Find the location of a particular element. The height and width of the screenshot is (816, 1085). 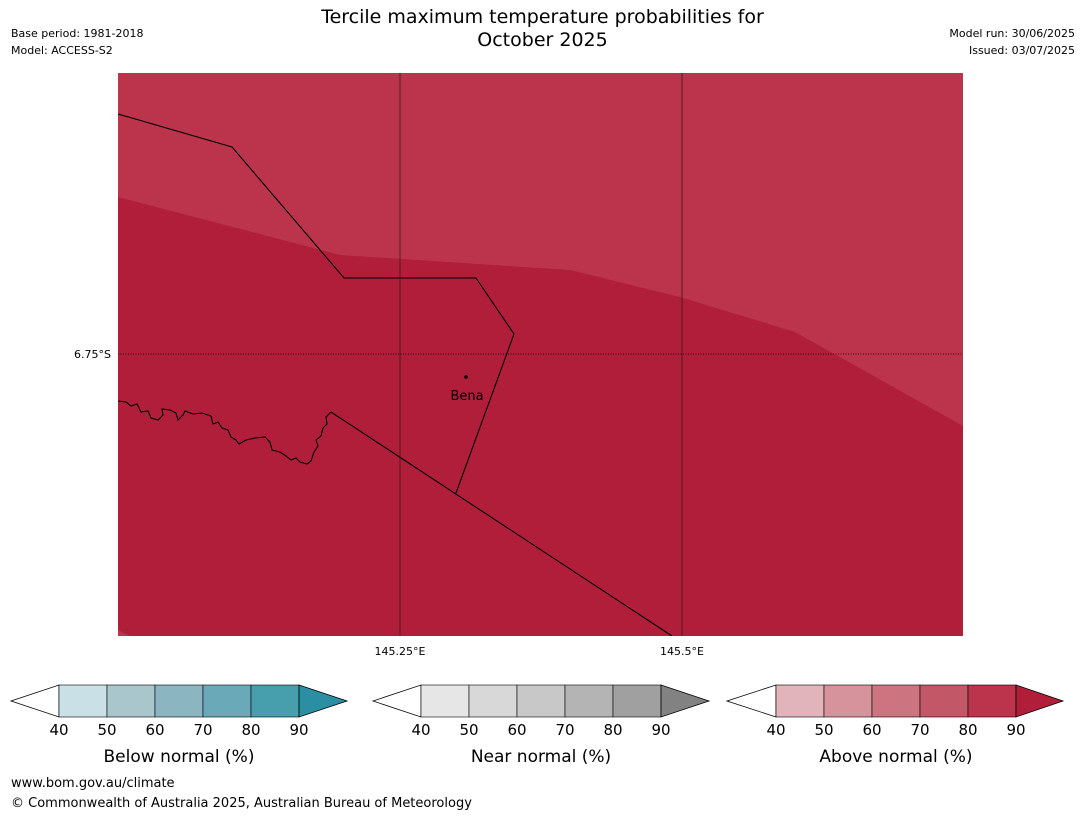

model-run-text: Model run: 30/06/2025 is located at coordinates (1012, 33).